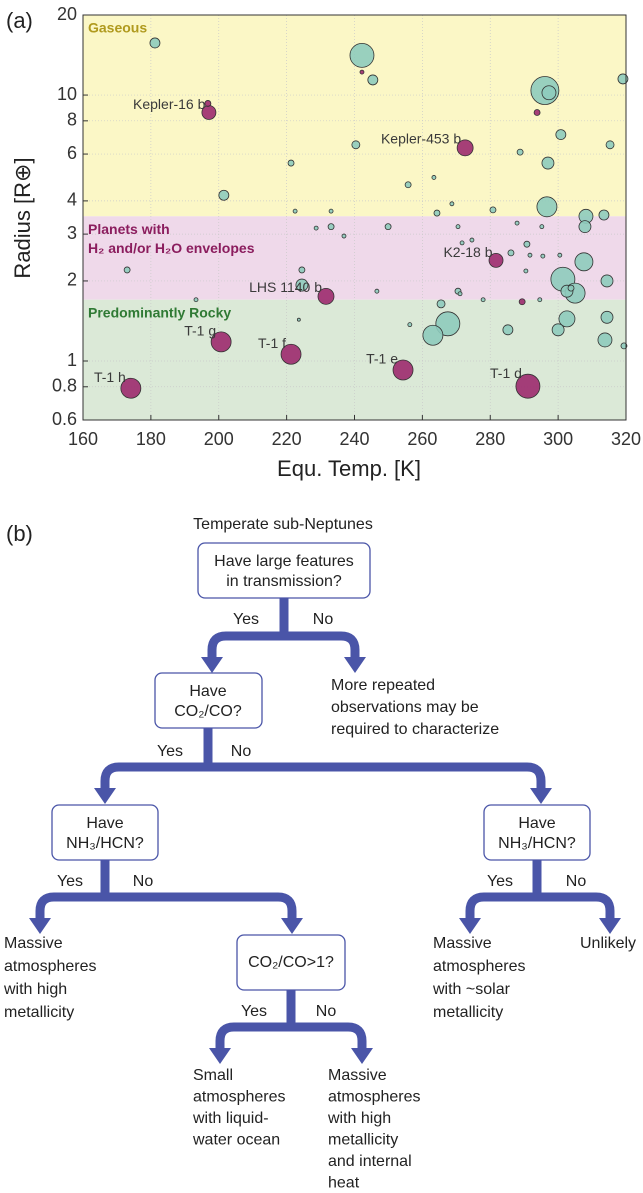 The height and width of the screenshot is (1193, 643). Describe the element at coordinates (64, 419) in the screenshot. I see `y-tick-label: 0.6` at that location.